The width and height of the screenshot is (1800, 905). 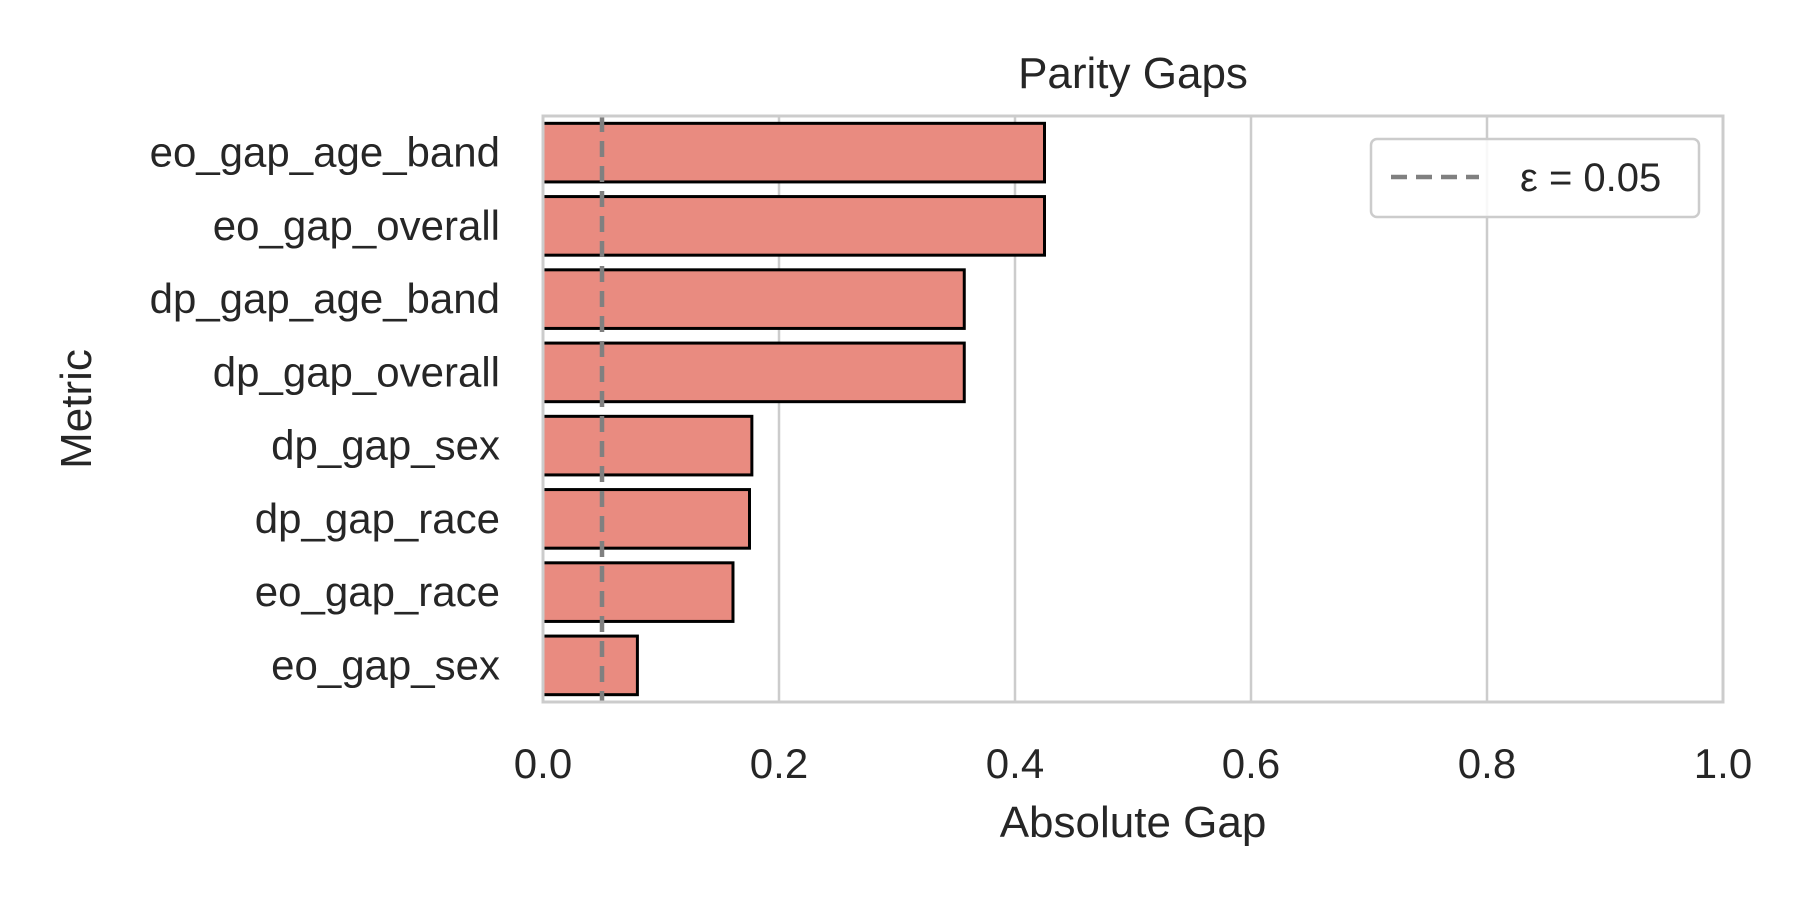 What do you see at coordinates (356, 371) in the screenshot?
I see `y-tick-label: dp_gap_overall` at bounding box center [356, 371].